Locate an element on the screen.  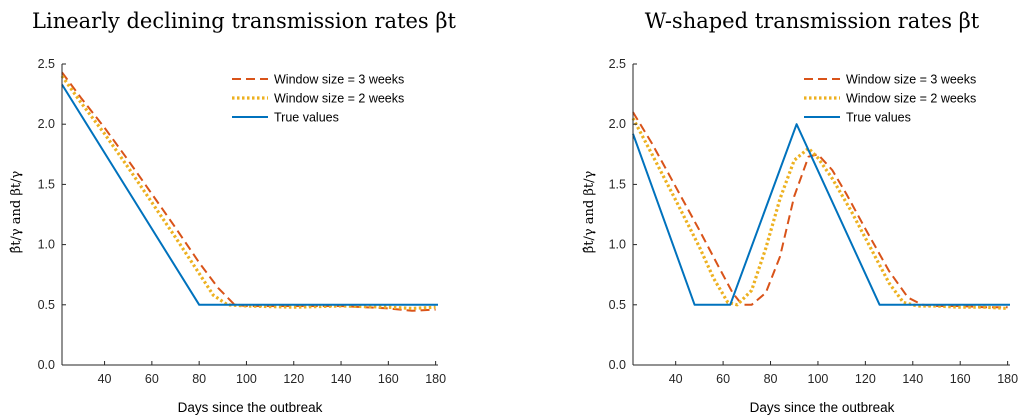
chart-title: W-shaped transmission rates βt is located at coordinates (812, 21).